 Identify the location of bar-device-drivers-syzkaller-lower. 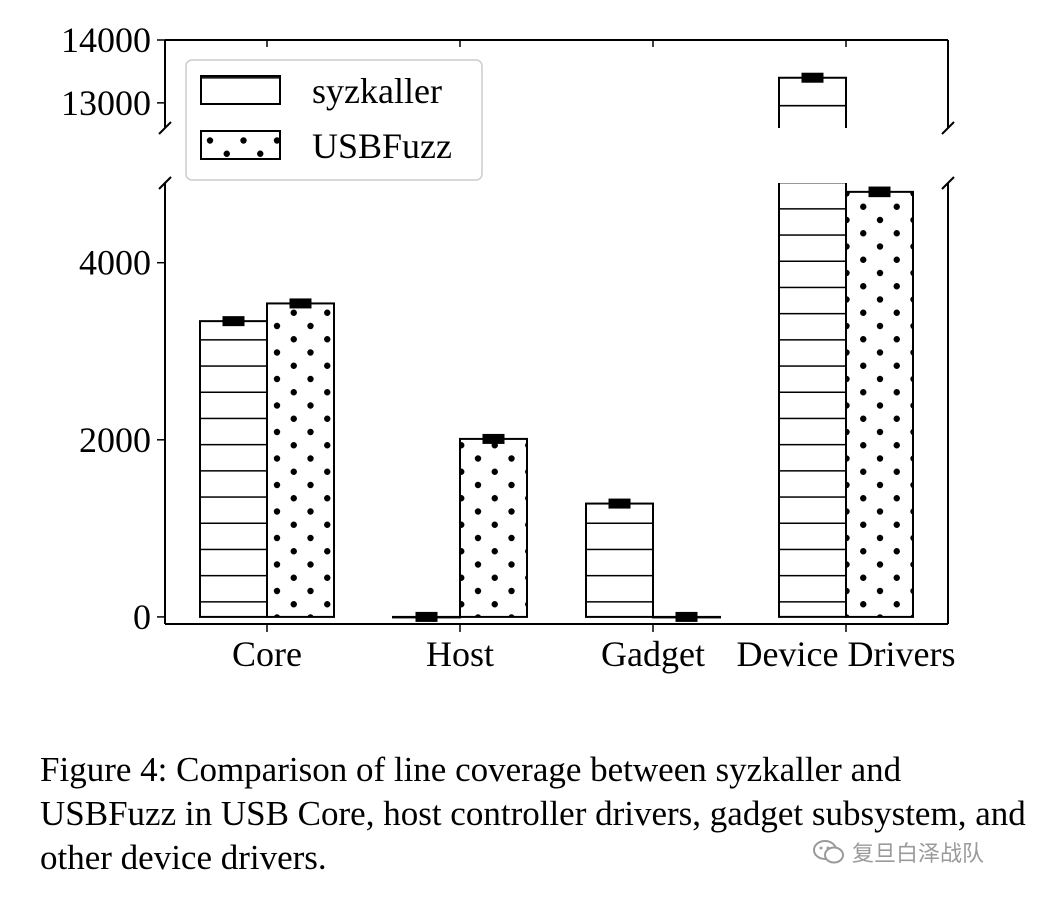
(812, 400).